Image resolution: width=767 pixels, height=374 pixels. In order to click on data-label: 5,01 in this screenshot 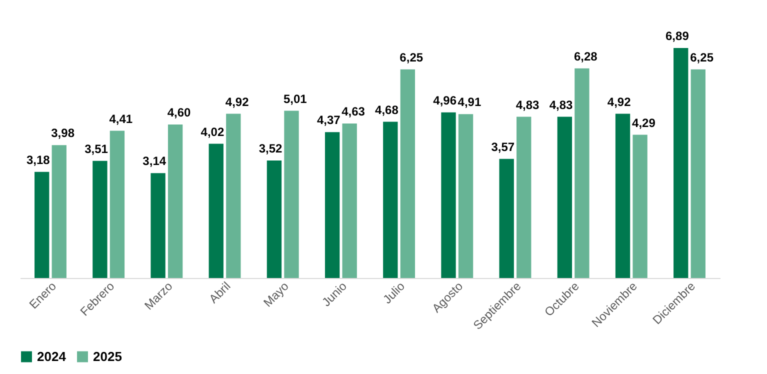, I will do `click(296, 99)`.